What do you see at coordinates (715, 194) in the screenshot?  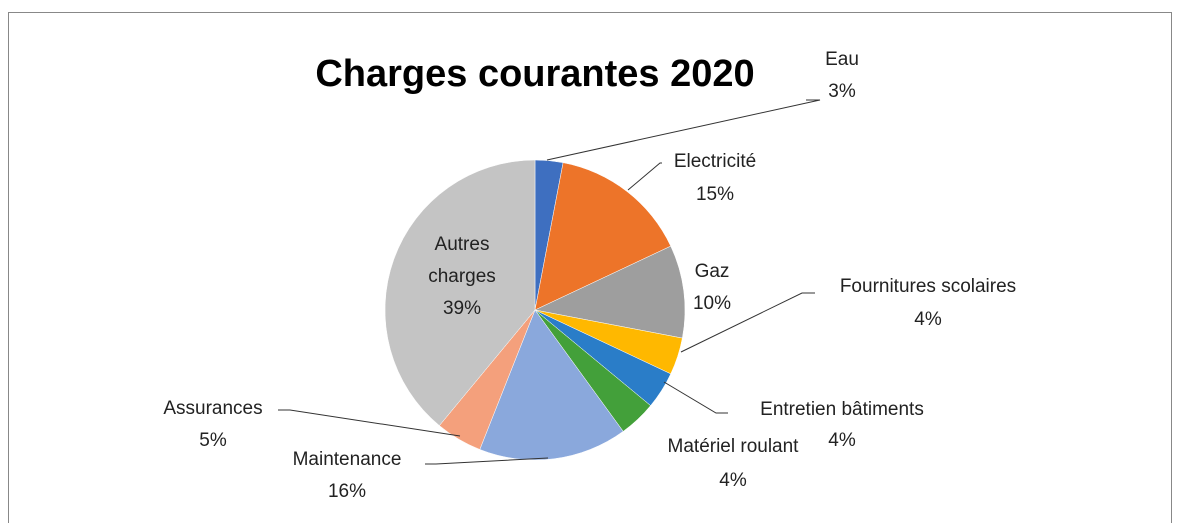 I see `slice-value-label: 15%` at bounding box center [715, 194].